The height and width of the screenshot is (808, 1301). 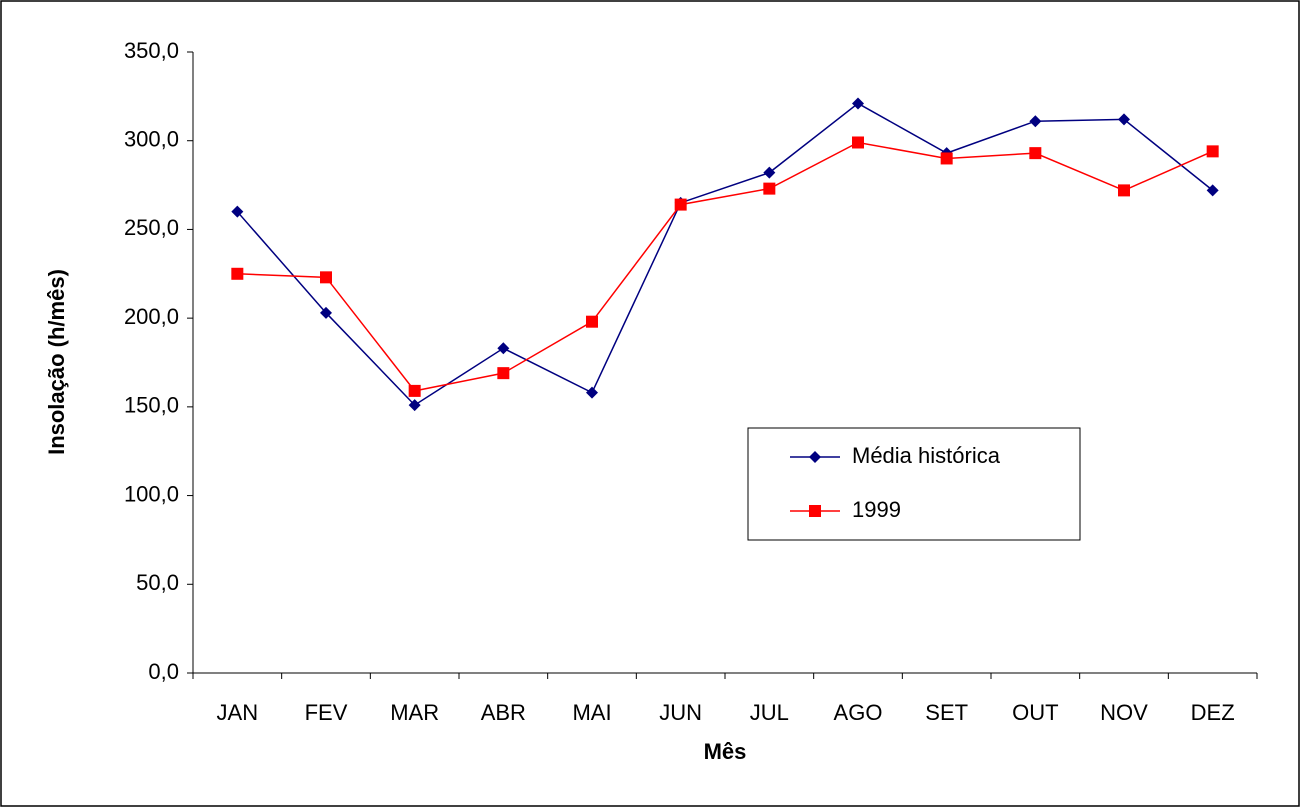 What do you see at coordinates (157, 582) in the screenshot?
I see `y-tick-label: 50,0` at bounding box center [157, 582].